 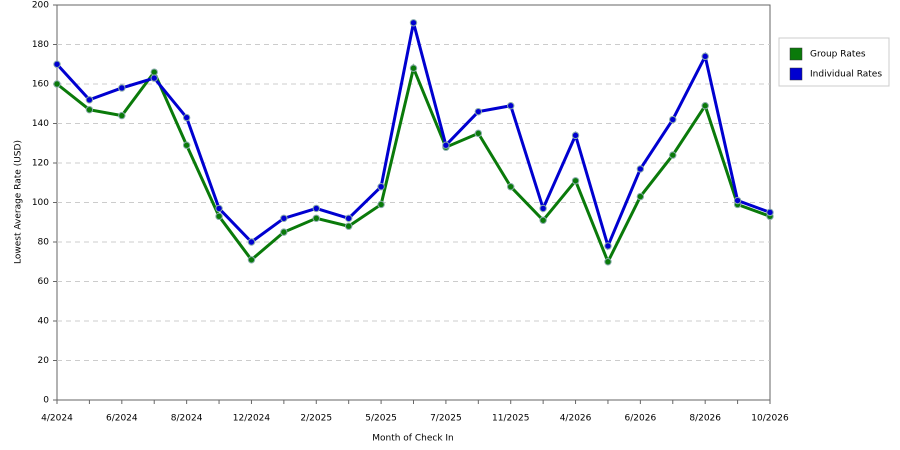 I want to click on y-tick-label: 0, so click(x=46, y=401).